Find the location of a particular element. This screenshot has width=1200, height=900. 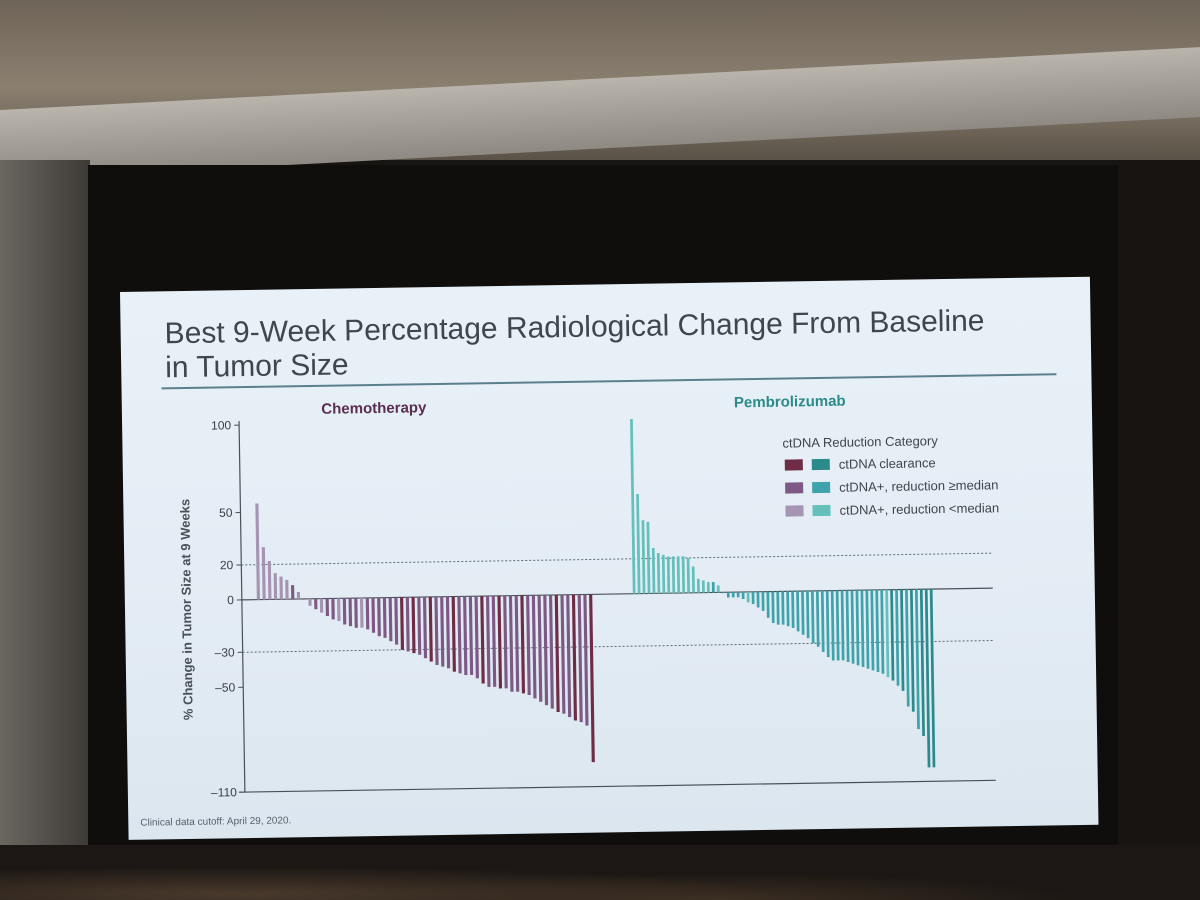

y-tick-label: 100 is located at coordinates (221, 425).